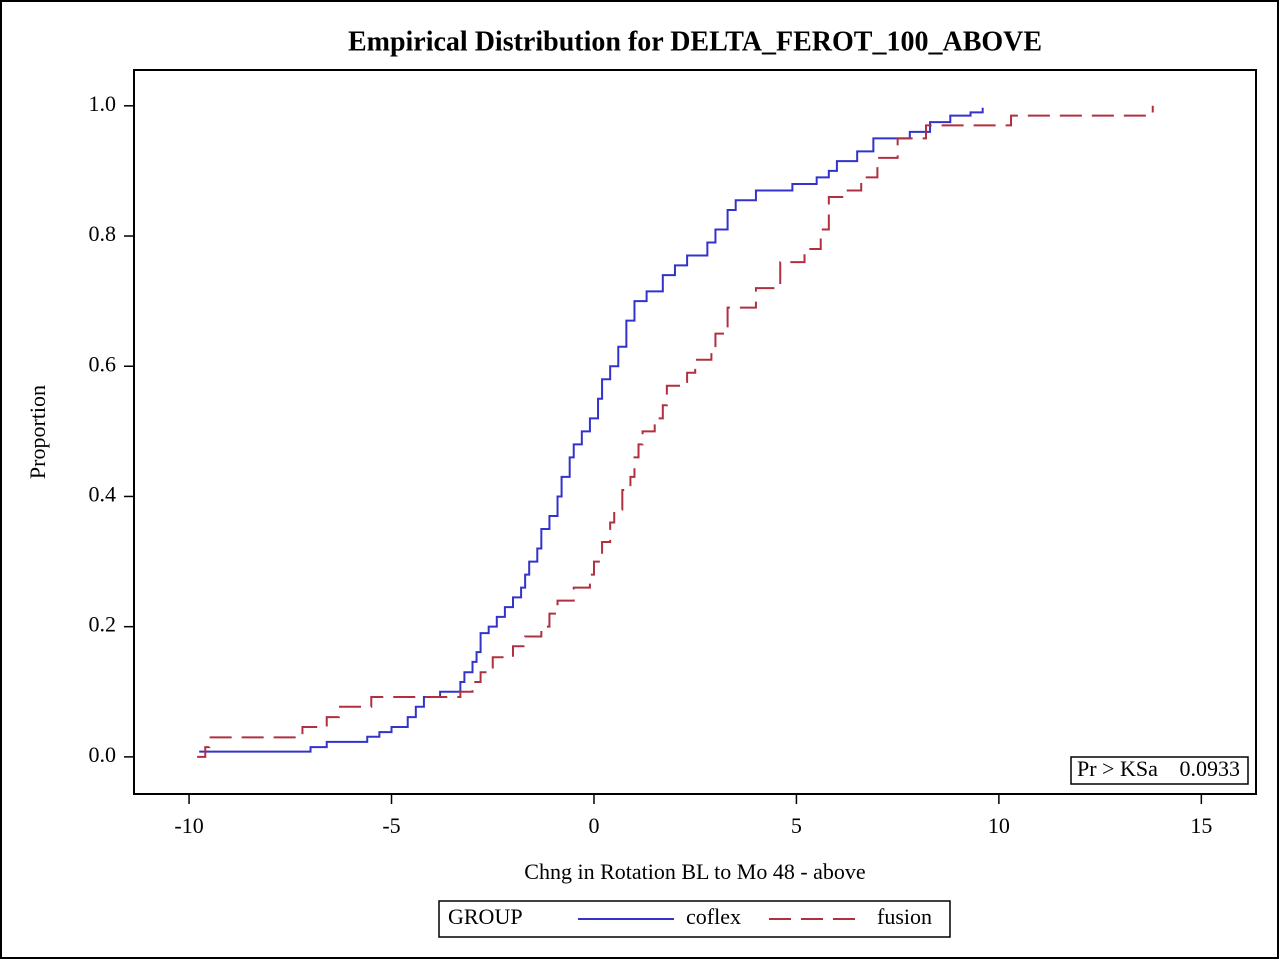  What do you see at coordinates (188, 825) in the screenshot?
I see `x-tick-label: -10` at bounding box center [188, 825].